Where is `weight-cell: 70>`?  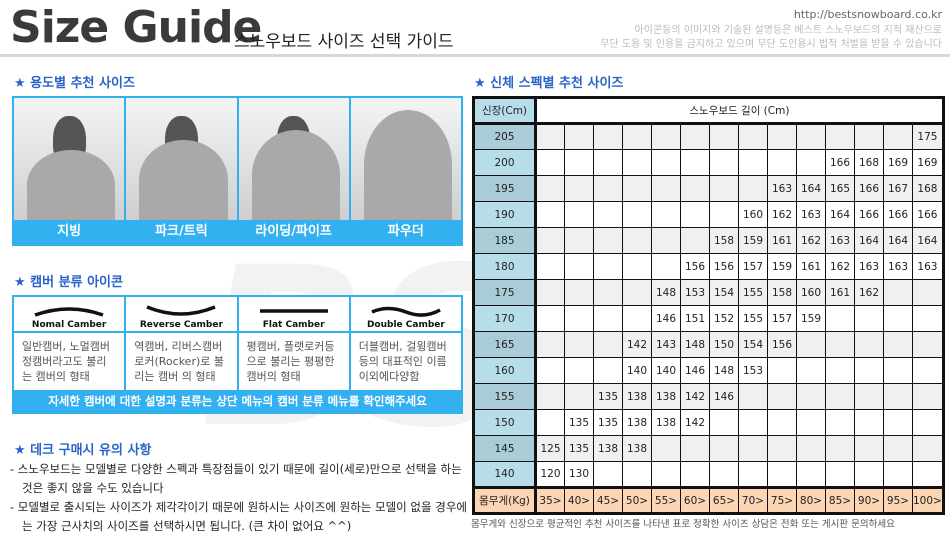 weight-cell: 70> is located at coordinates (753, 500).